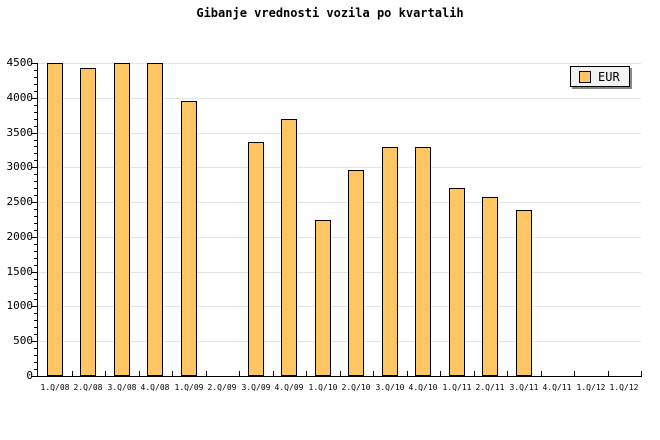 The height and width of the screenshot is (440, 660). What do you see at coordinates (155, 219) in the screenshot?
I see `bar-4.Q/08` at bounding box center [155, 219].